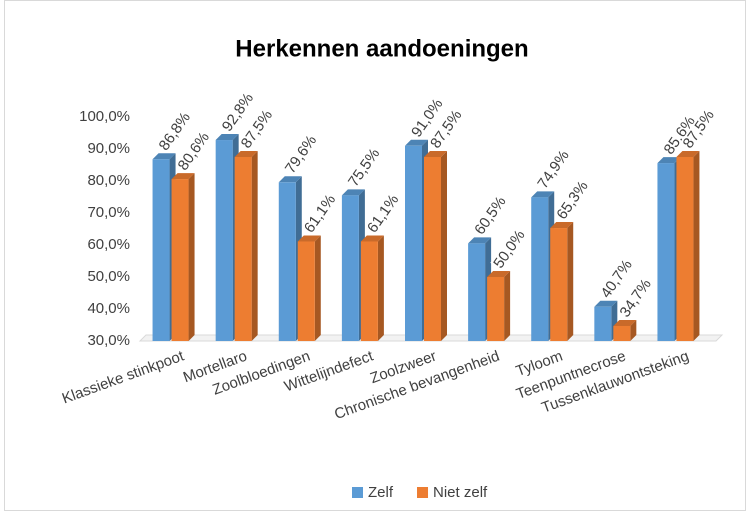 The height and width of the screenshot is (512, 755). Describe the element at coordinates (108, 340) in the screenshot. I see `y-tick-label: 30,0%` at that location.